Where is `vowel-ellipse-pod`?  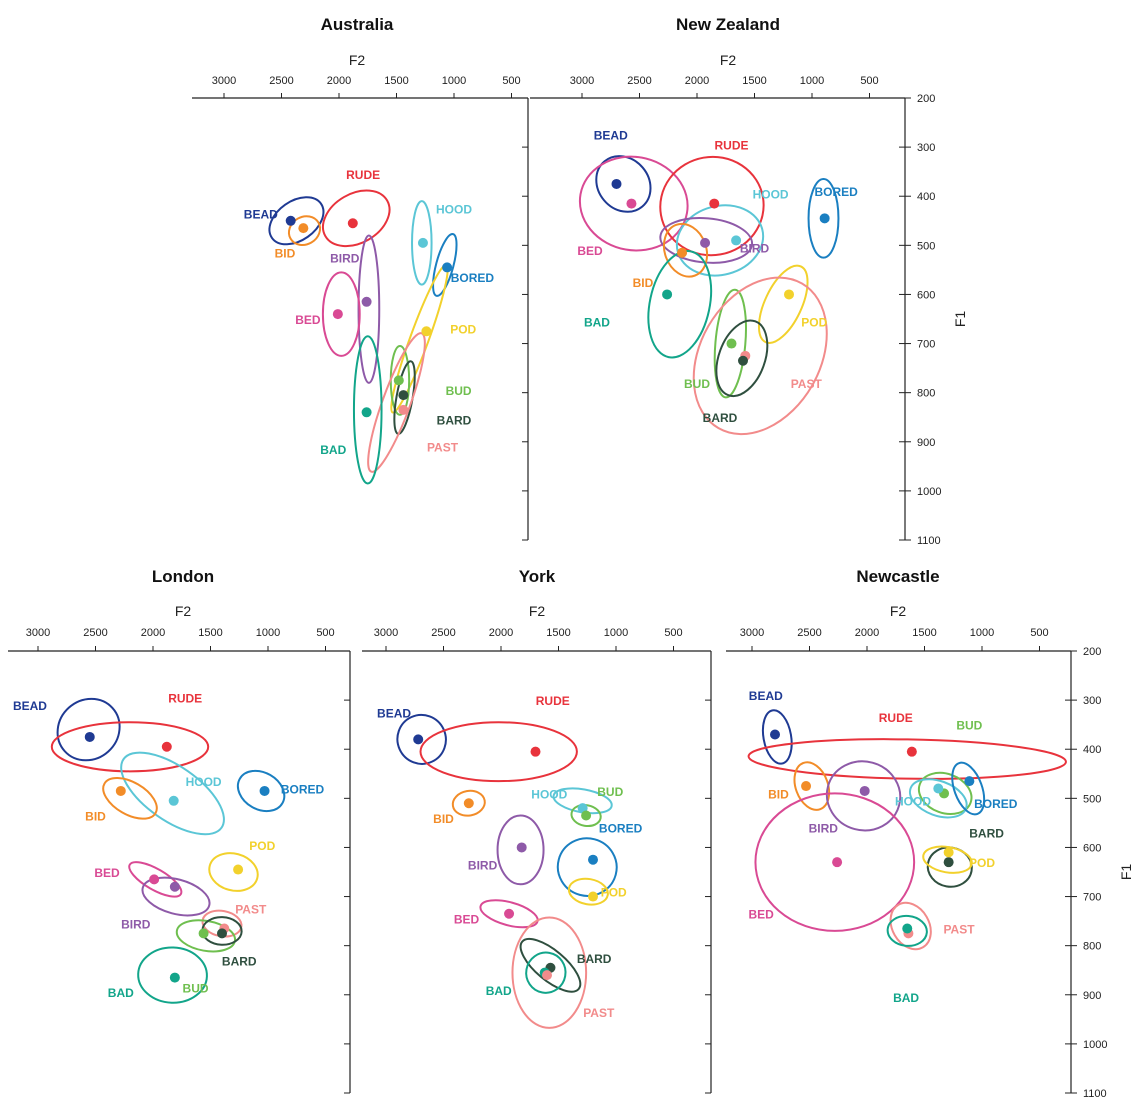 vowel-ellipse-pod is located at coordinates (233, 872).